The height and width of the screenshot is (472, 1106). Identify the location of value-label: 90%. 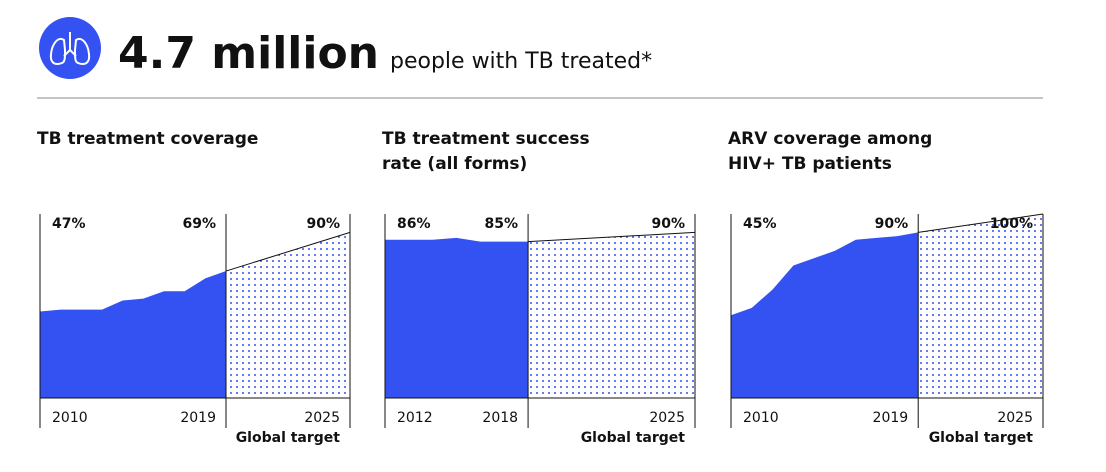
(892, 224).